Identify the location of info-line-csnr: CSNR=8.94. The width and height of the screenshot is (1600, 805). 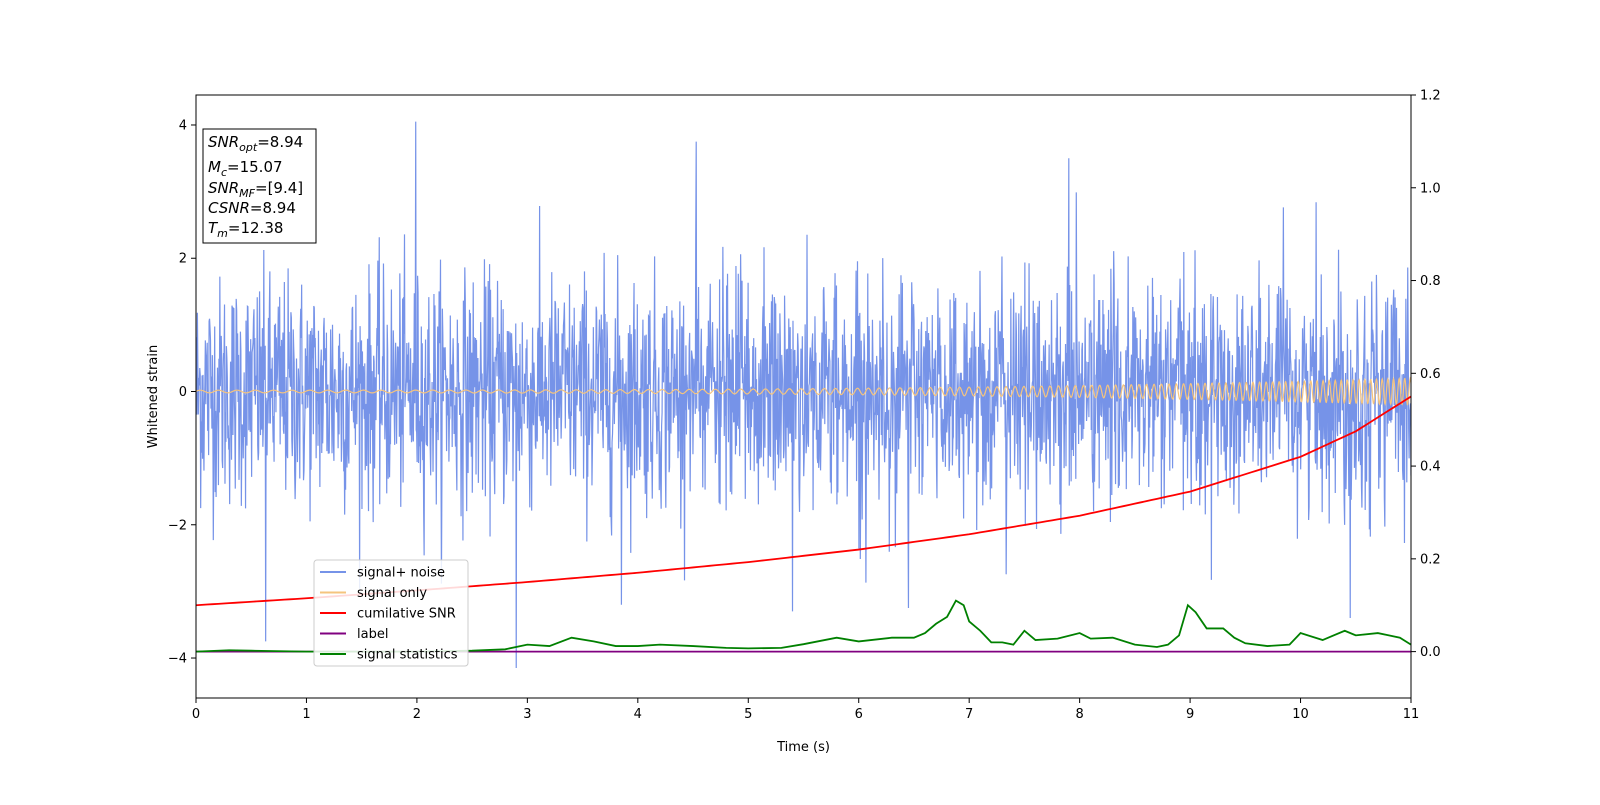
(252, 208).